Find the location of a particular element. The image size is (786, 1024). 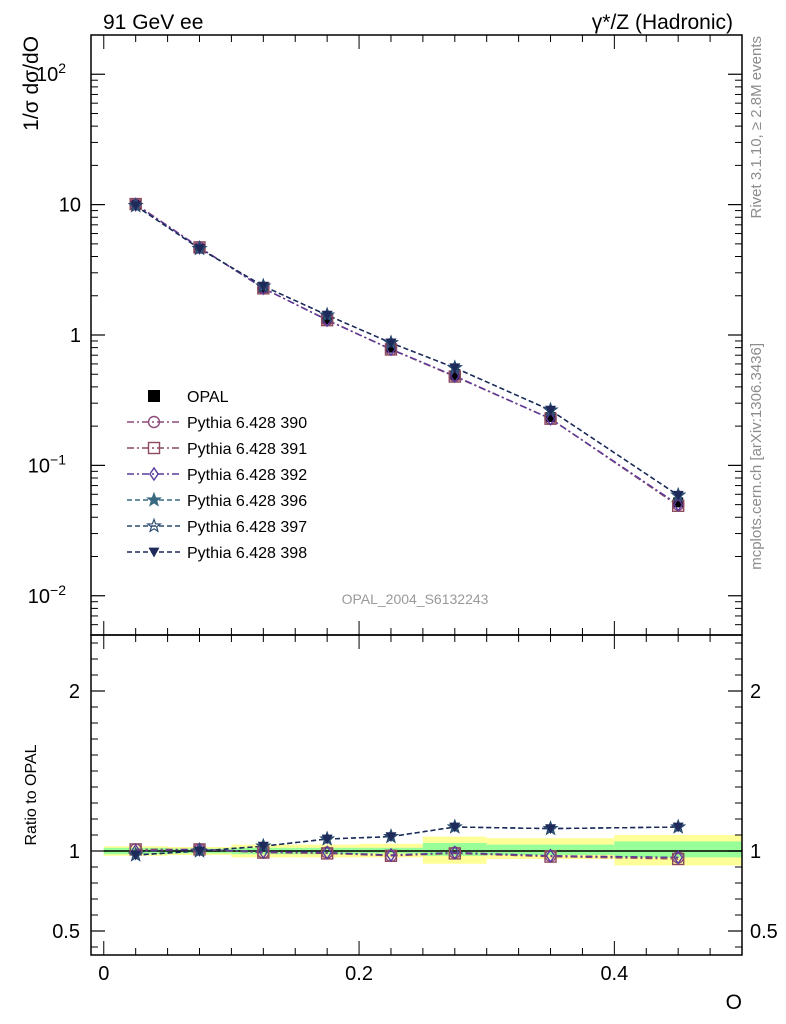

legend-label-5: Pythia 6.428 397 is located at coordinates (247, 527).